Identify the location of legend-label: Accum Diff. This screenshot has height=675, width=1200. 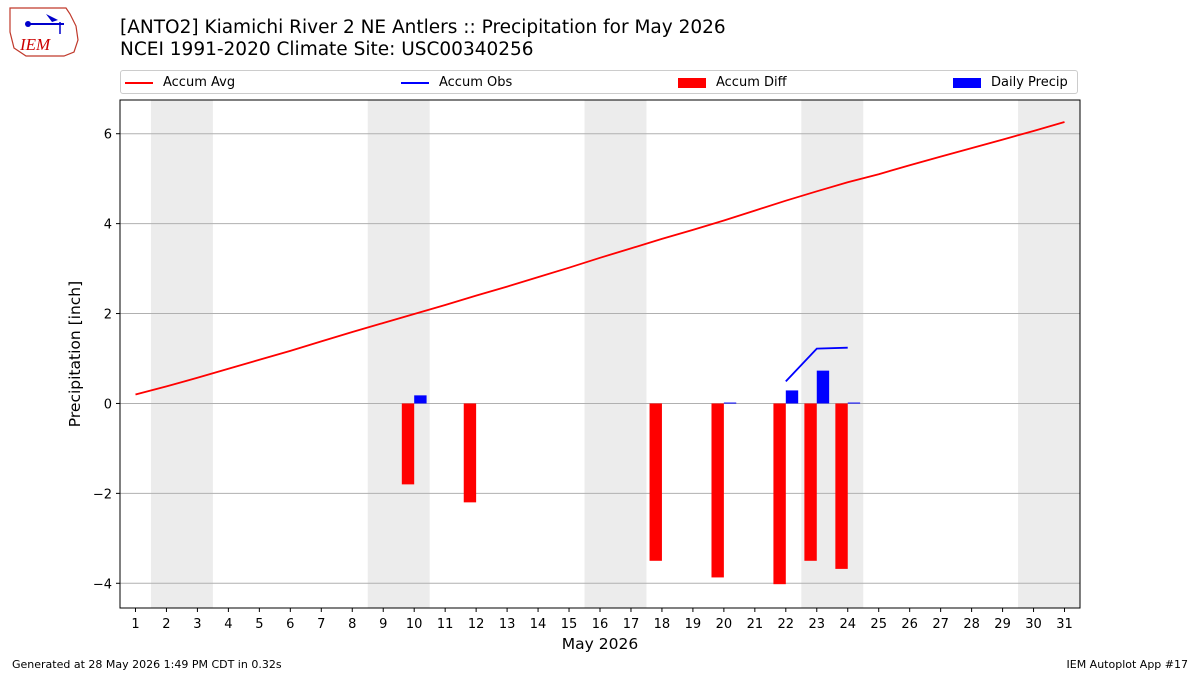
(751, 82).